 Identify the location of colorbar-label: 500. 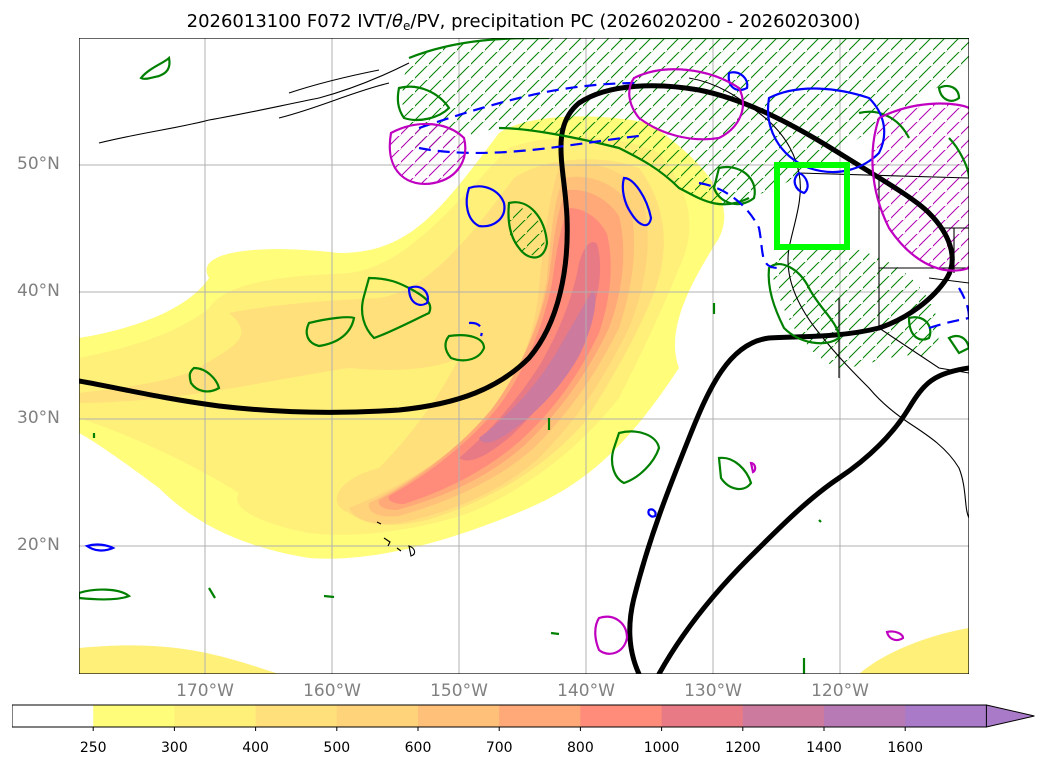
(337, 748).